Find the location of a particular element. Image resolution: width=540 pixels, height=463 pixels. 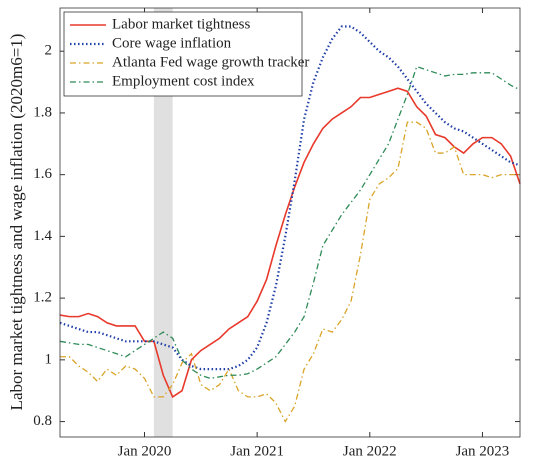

x-tick-label: Jan 2020 is located at coordinates (145, 451).